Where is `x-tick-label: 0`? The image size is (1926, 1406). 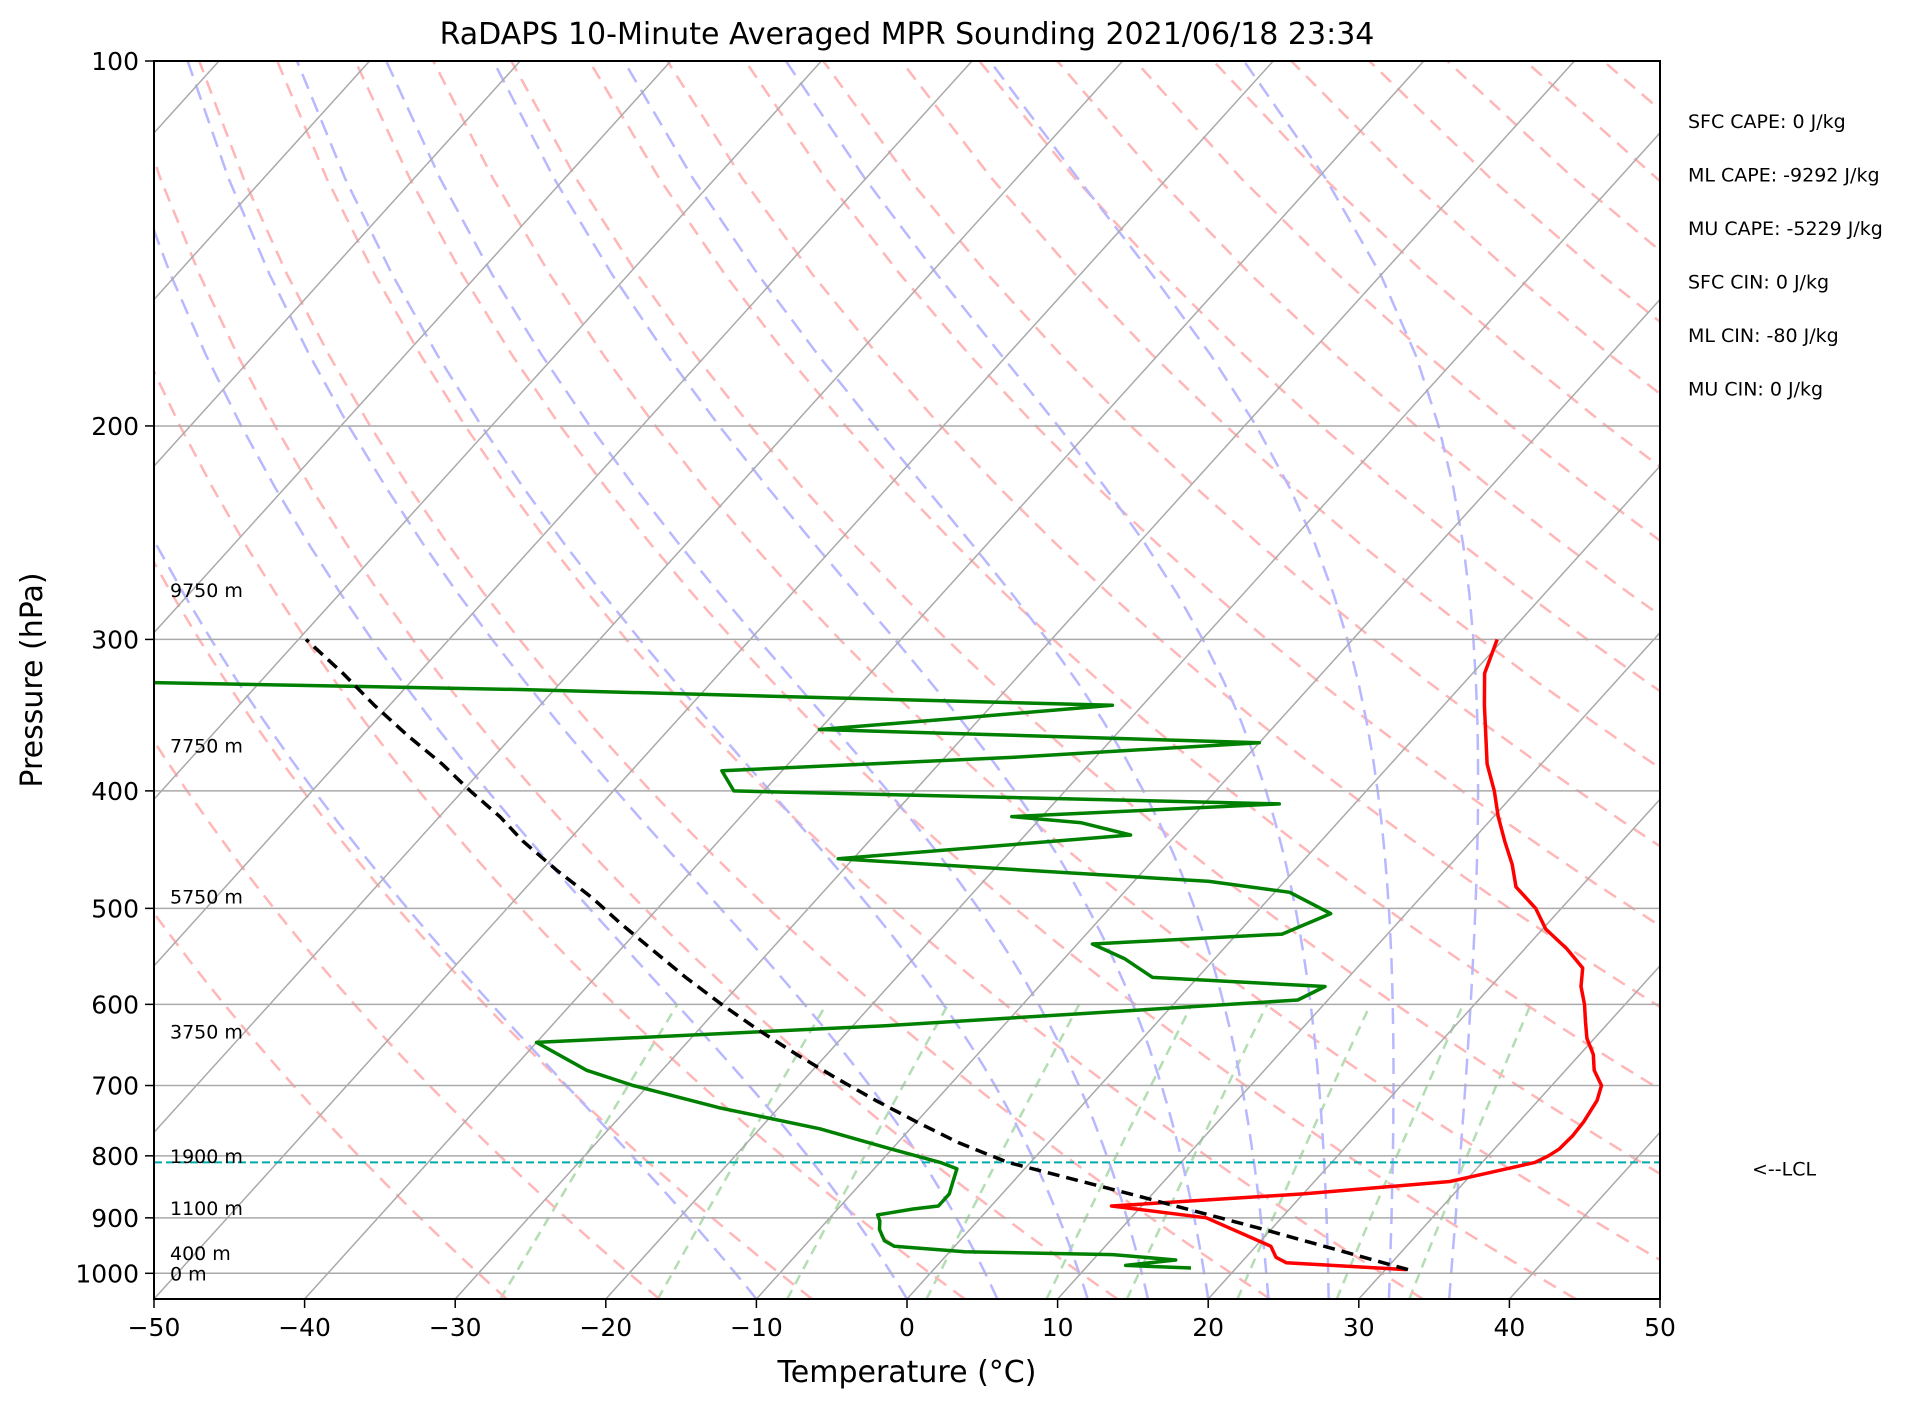
x-tick-label: 0 is located at coordinates (907, 1327).